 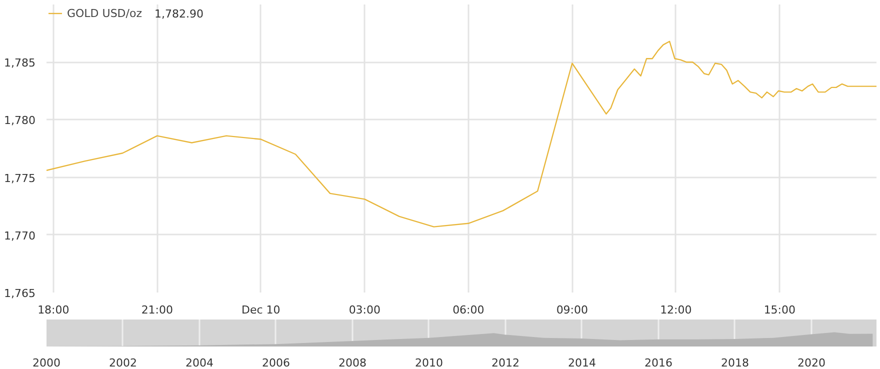 I want to click on x-tick-label: Dec 10, so click(x=261, y=310).